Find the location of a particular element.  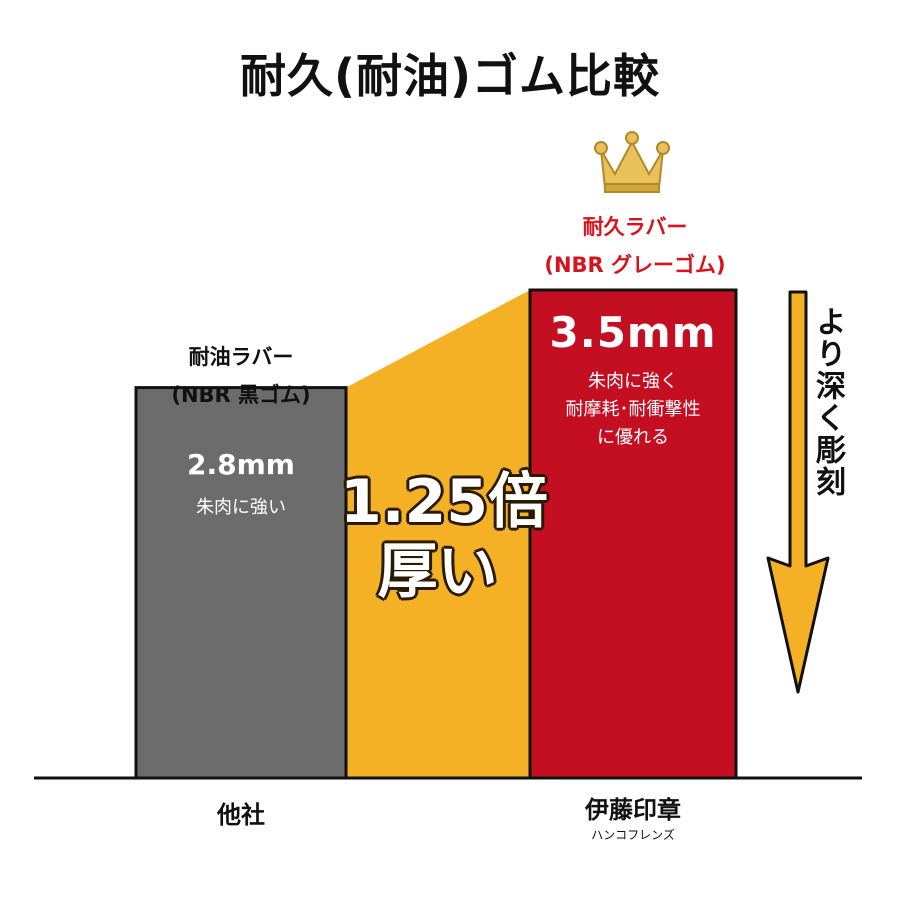

bar-ours is located at coordinates (633, 534).